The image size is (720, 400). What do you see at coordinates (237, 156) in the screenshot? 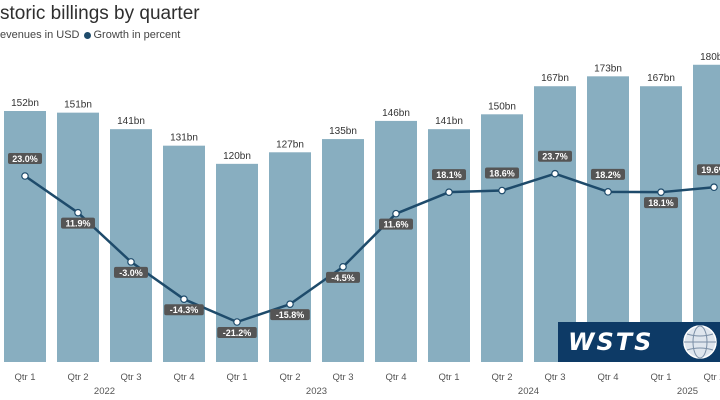
I see `bar-value-label-4: 120bn` at bounding box center [237, 156].